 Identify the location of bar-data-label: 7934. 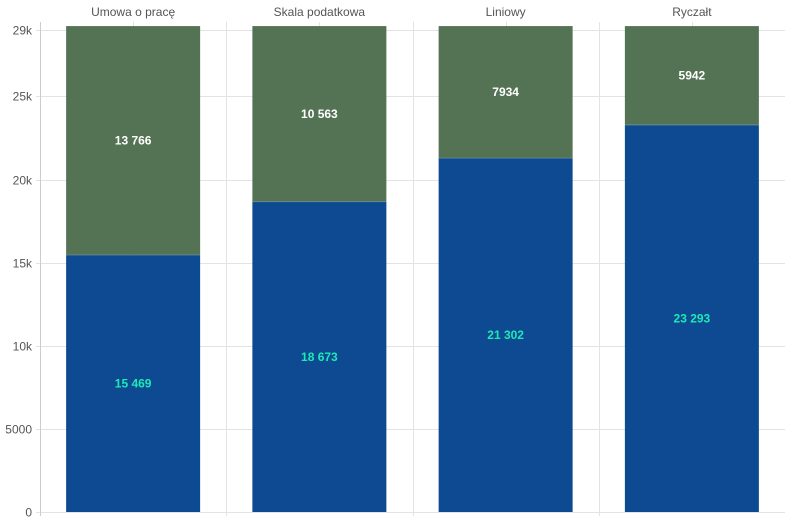
(505, 92).